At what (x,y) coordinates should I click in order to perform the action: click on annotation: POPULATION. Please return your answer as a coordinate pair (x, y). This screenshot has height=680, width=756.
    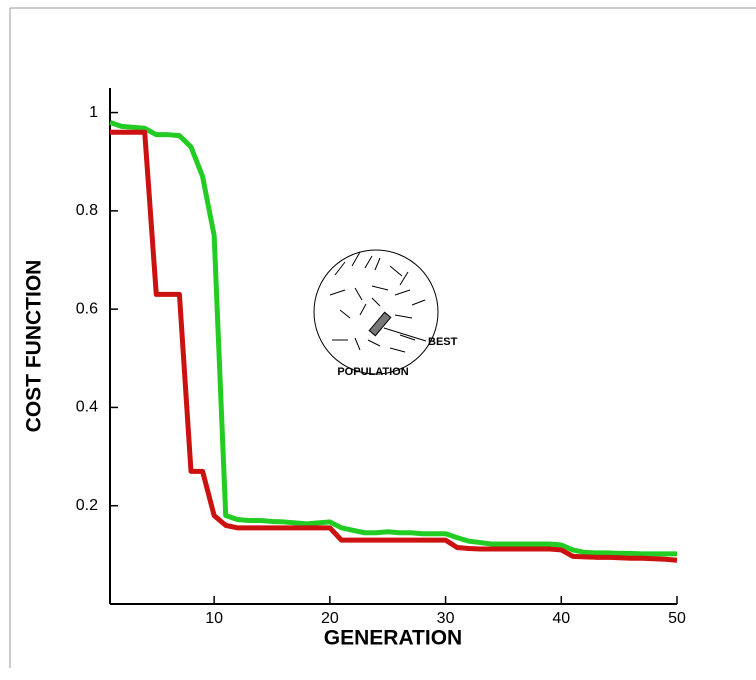
    Looking at the image, I should click on (372, 372).